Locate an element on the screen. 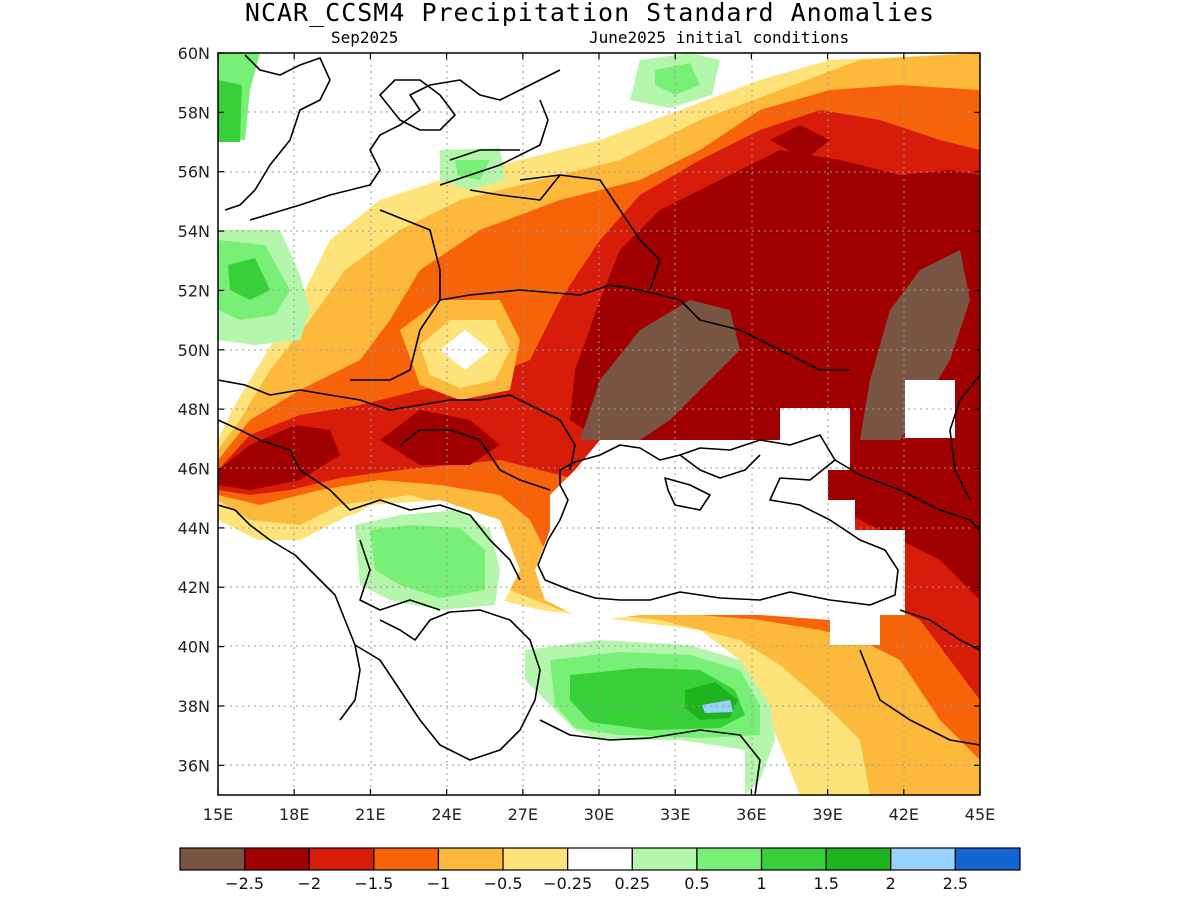  x-tick-label: 30E is located at coordinates (599, 814).